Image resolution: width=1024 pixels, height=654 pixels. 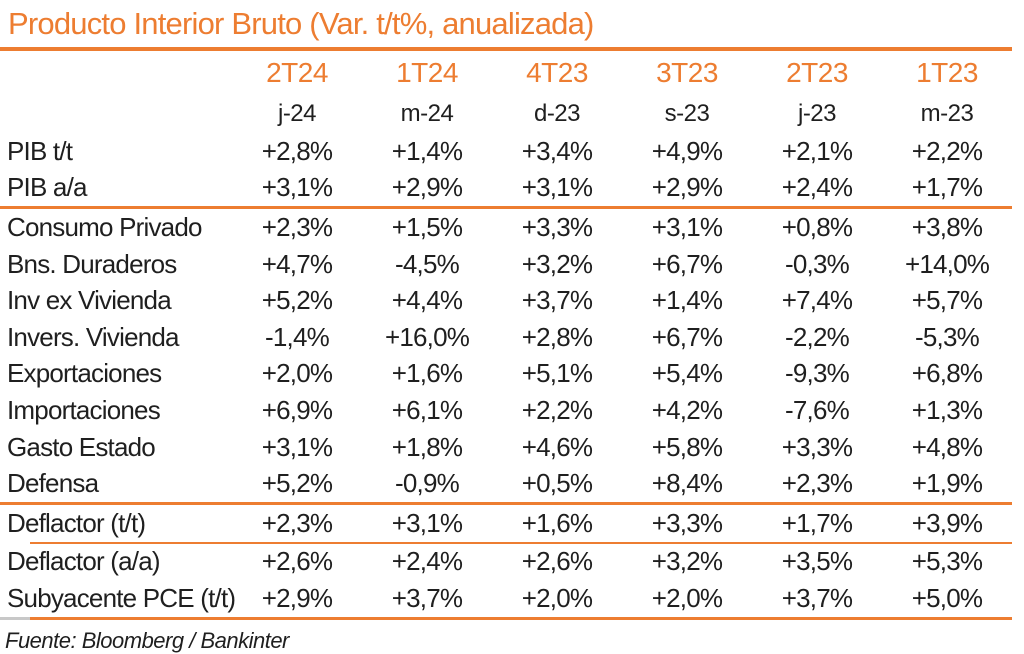 What do you see at coordinates (687, 446) in the screenshot?
I see `value-cell: +5,8%` at bounding box center [687, 446].